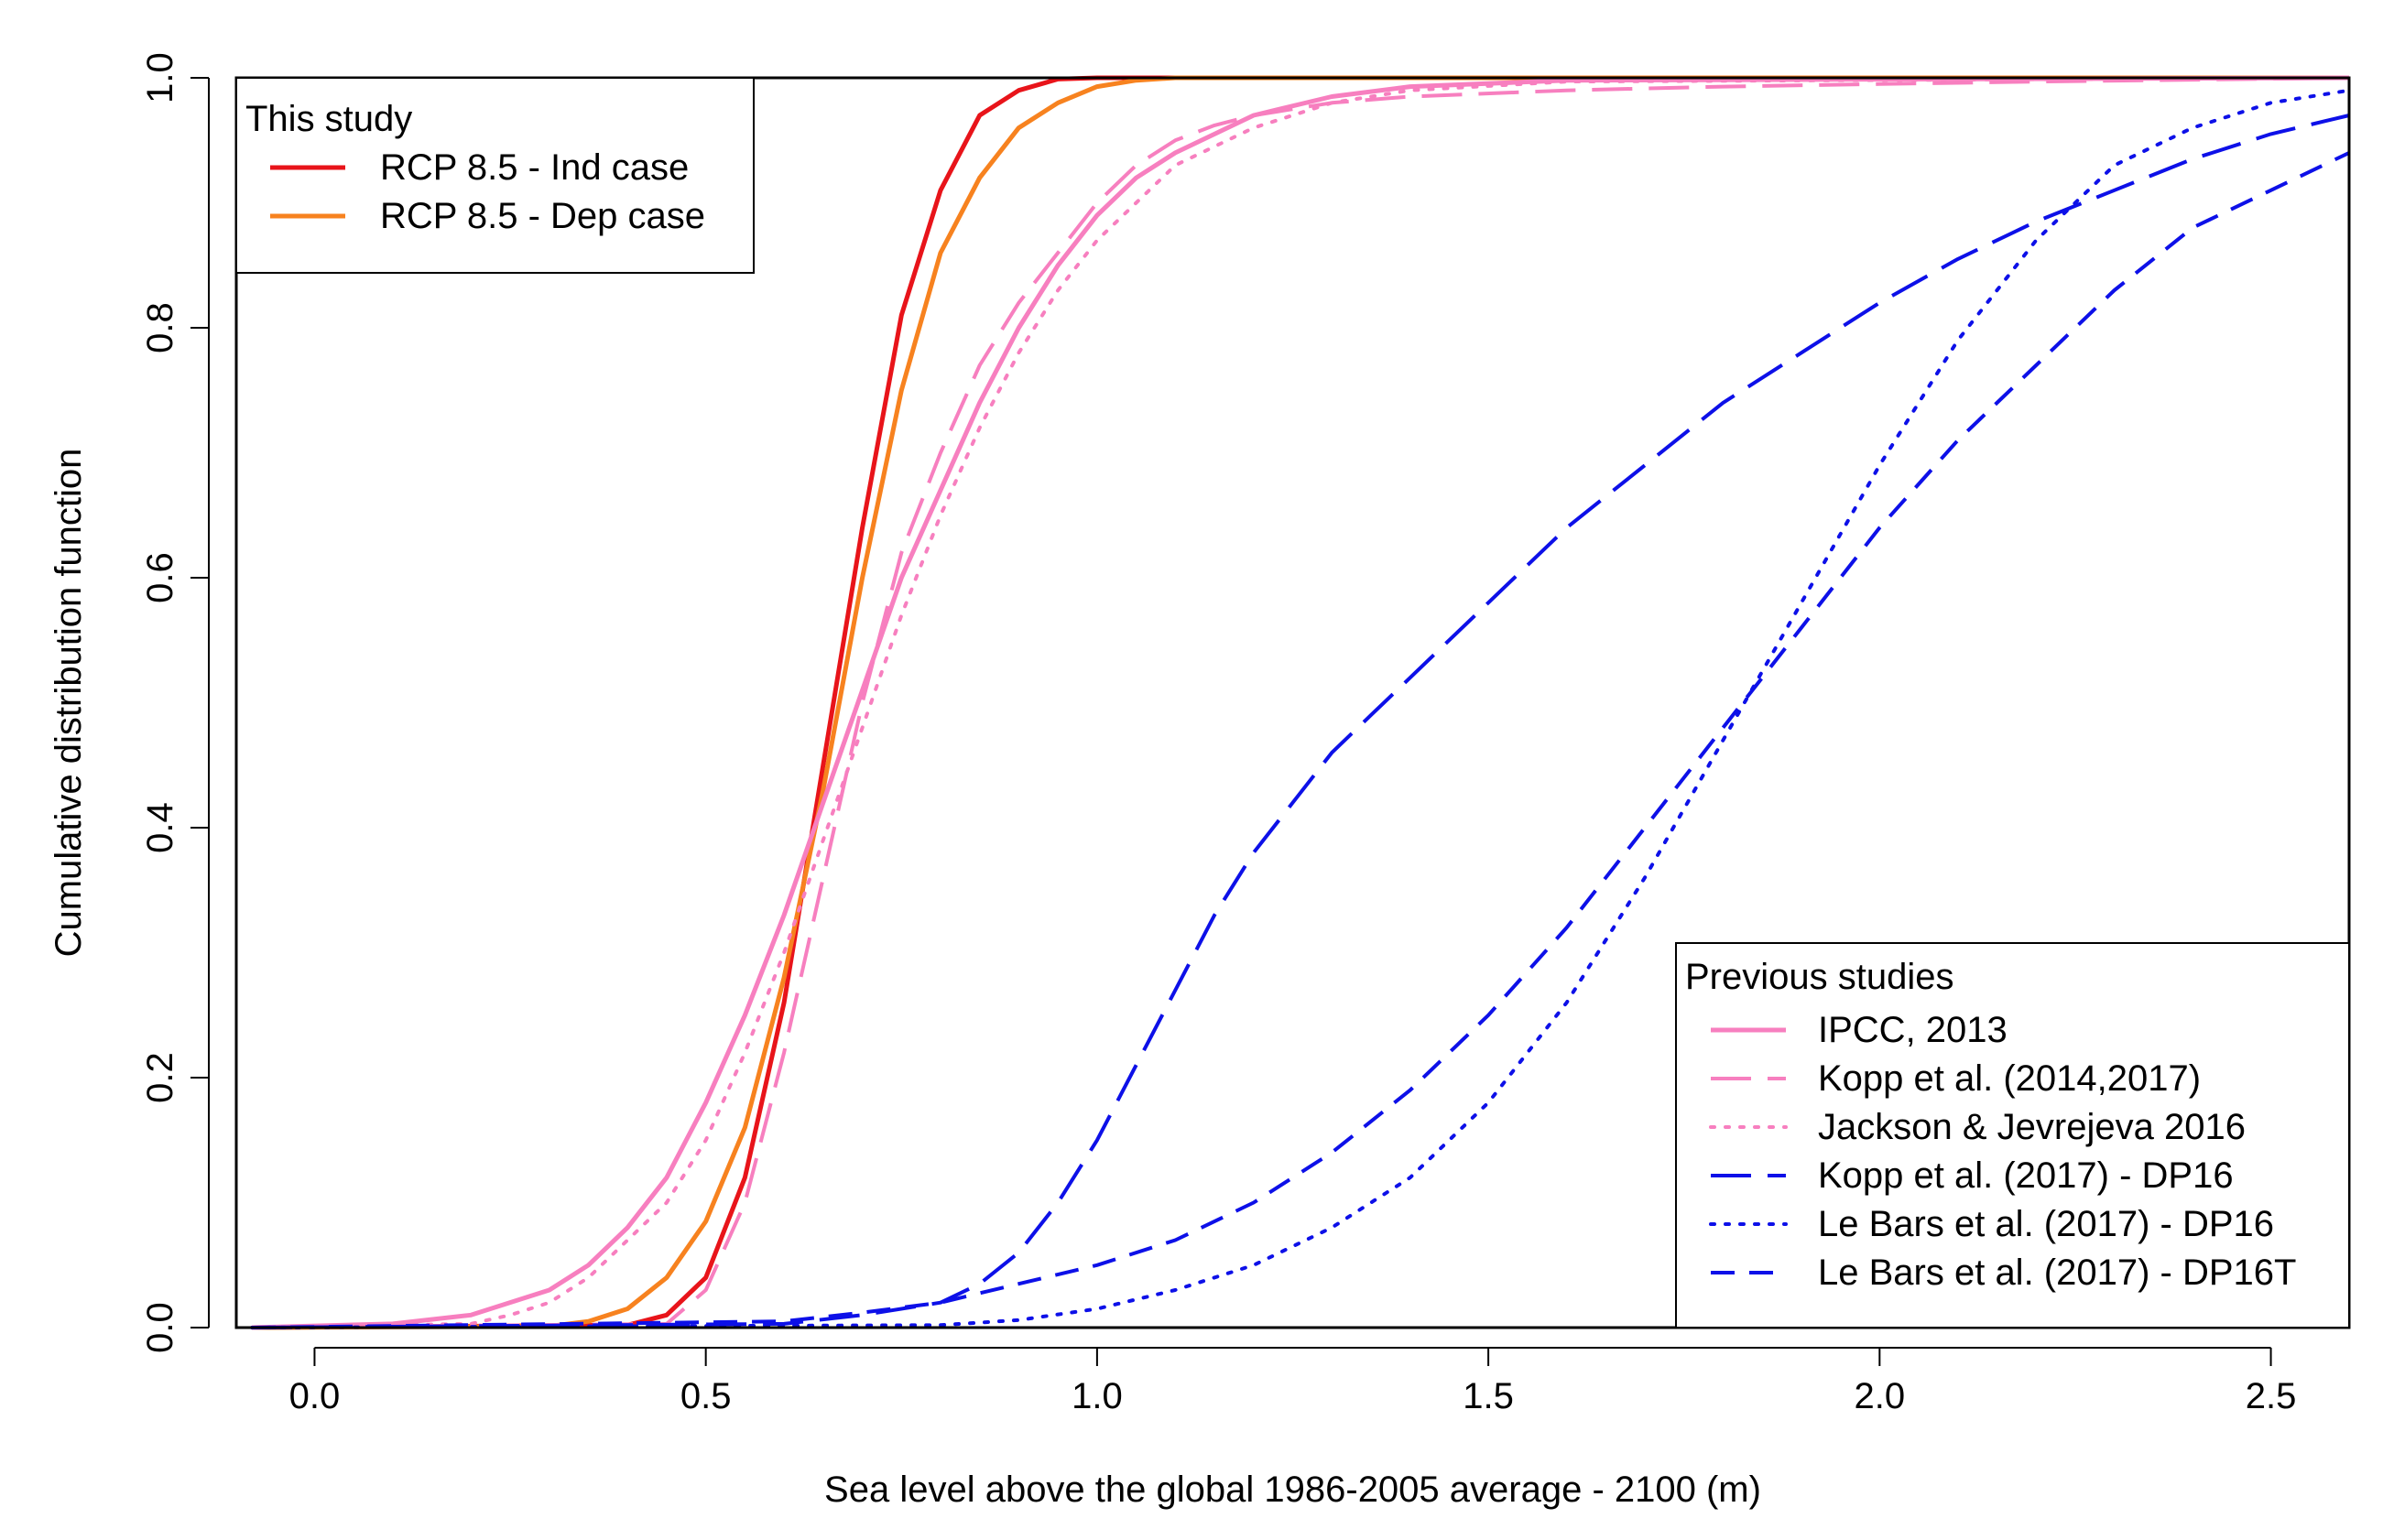 The height and width of the screenshot is (1540, 2383). I want to click on y-tick-label: 1.0, so click(160, 77).